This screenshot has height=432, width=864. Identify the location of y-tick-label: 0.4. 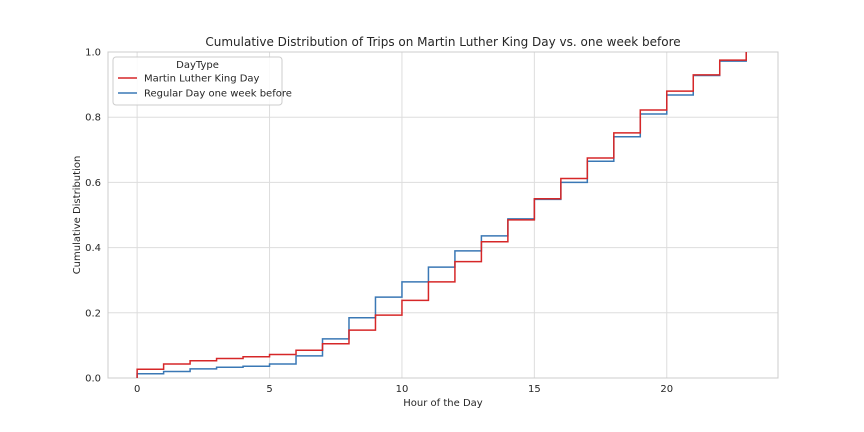
(93, 248).